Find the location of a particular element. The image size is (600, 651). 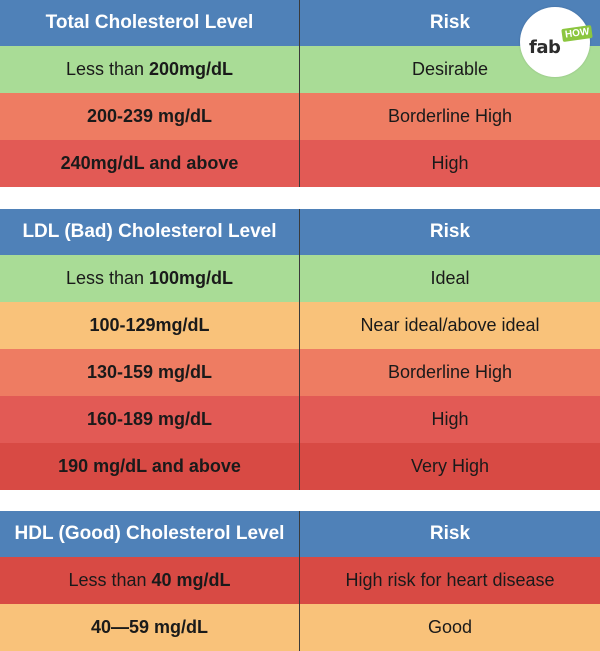

table-row: 40—59 mg/dL Good is located at coordinates (300, 627).